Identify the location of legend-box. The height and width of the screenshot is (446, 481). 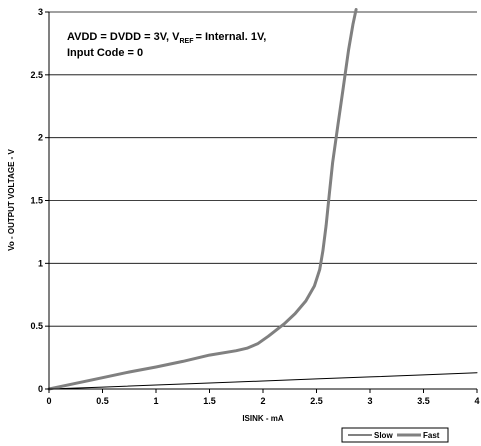
(395, 435).